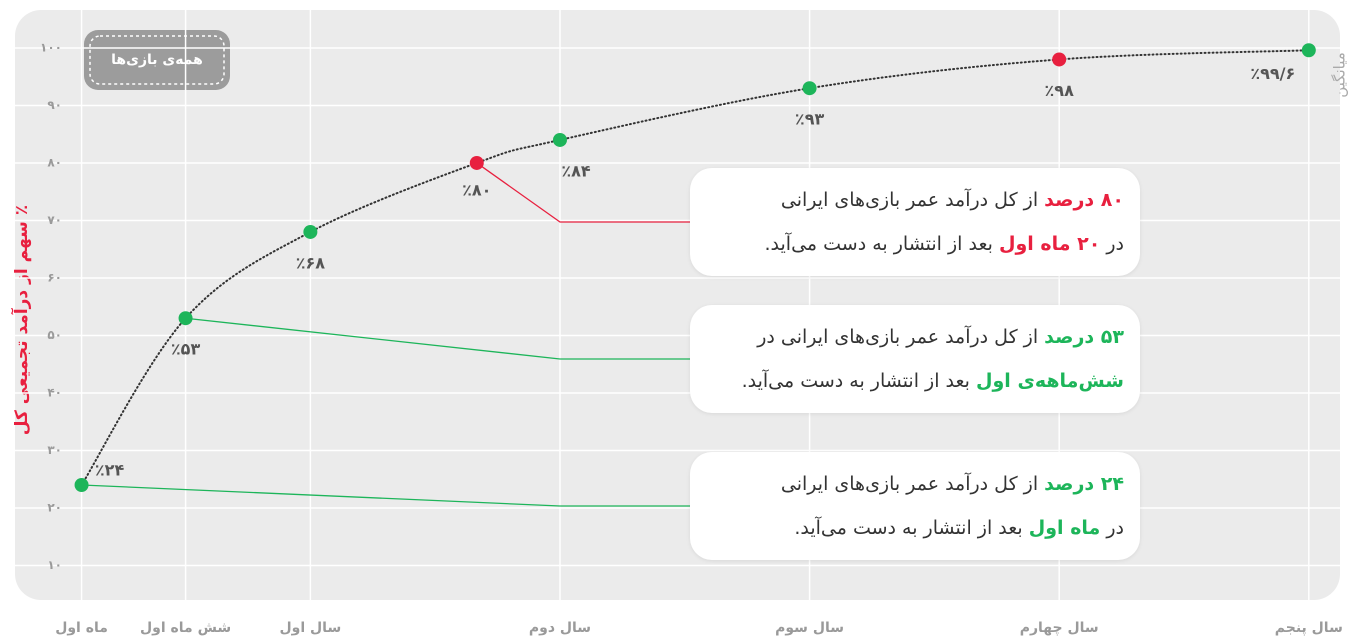 This screenshot has height=640, width=1353. Describe the element at coordinates (1049, 244) in the screenshot. I see `callout-highlight: ۲۰ ماه اول` at that location.